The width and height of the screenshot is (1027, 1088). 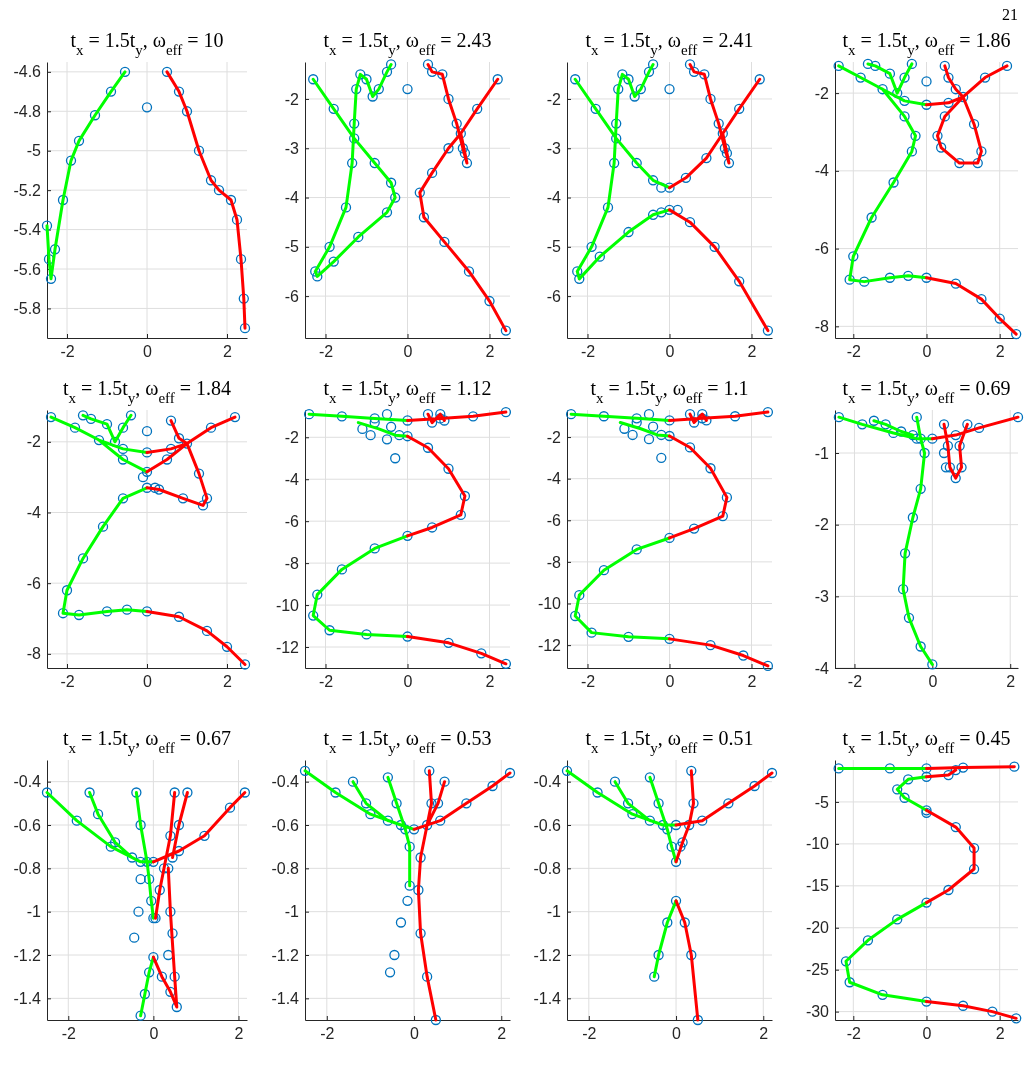 I want to click on y-tick-label: -5.8, so click(x=27, y=309).